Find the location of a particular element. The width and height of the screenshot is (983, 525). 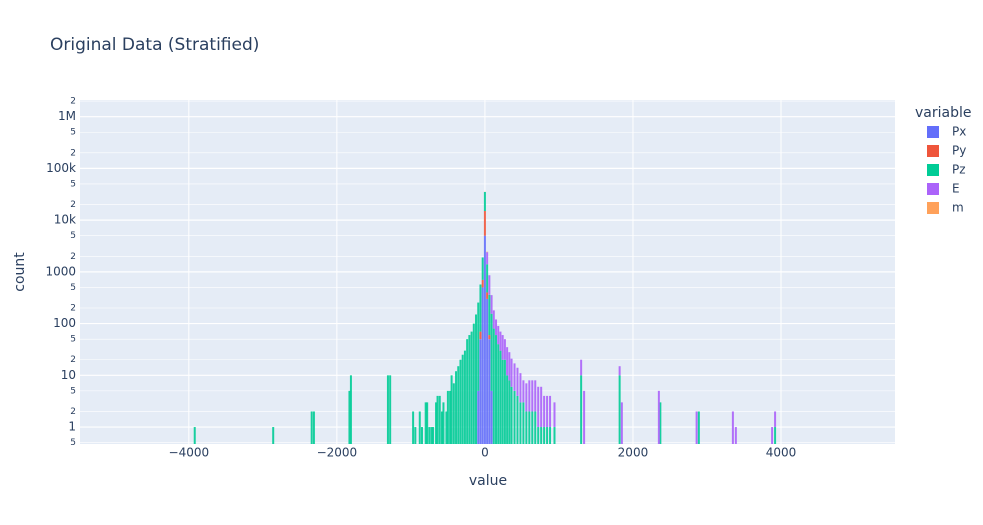

legend-label: Px is located at coordinates (959, 132).